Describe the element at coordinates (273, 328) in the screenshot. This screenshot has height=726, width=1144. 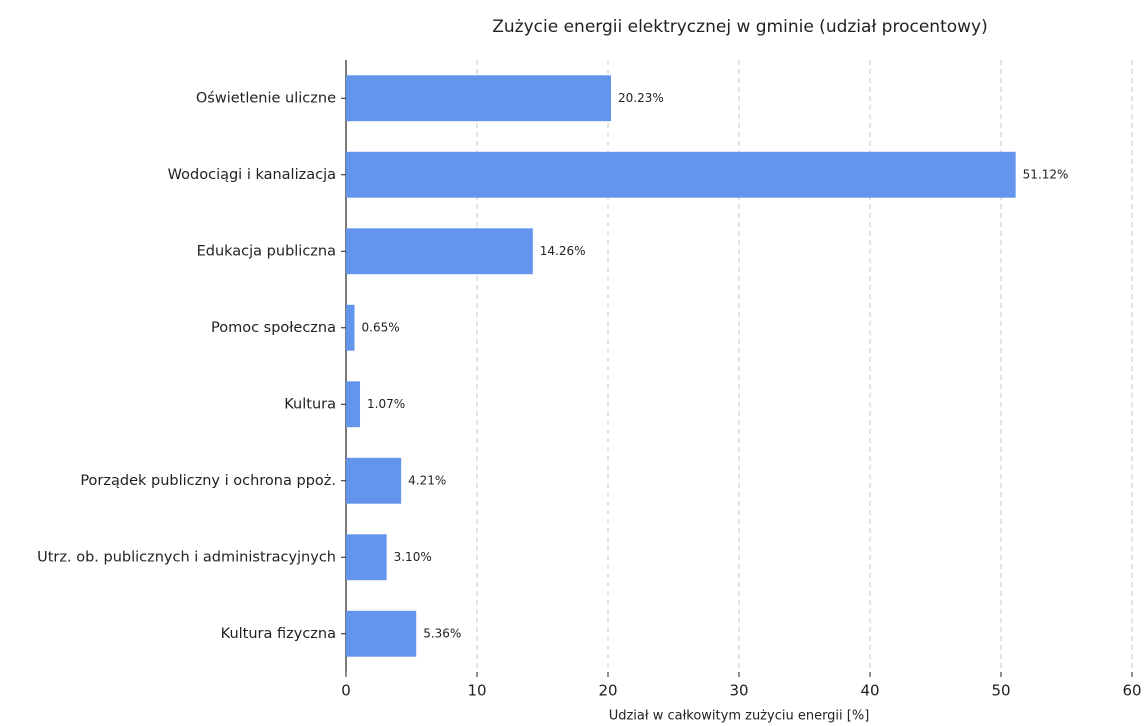
I see `y-tick-label: Pomoc społeczna` at that location.